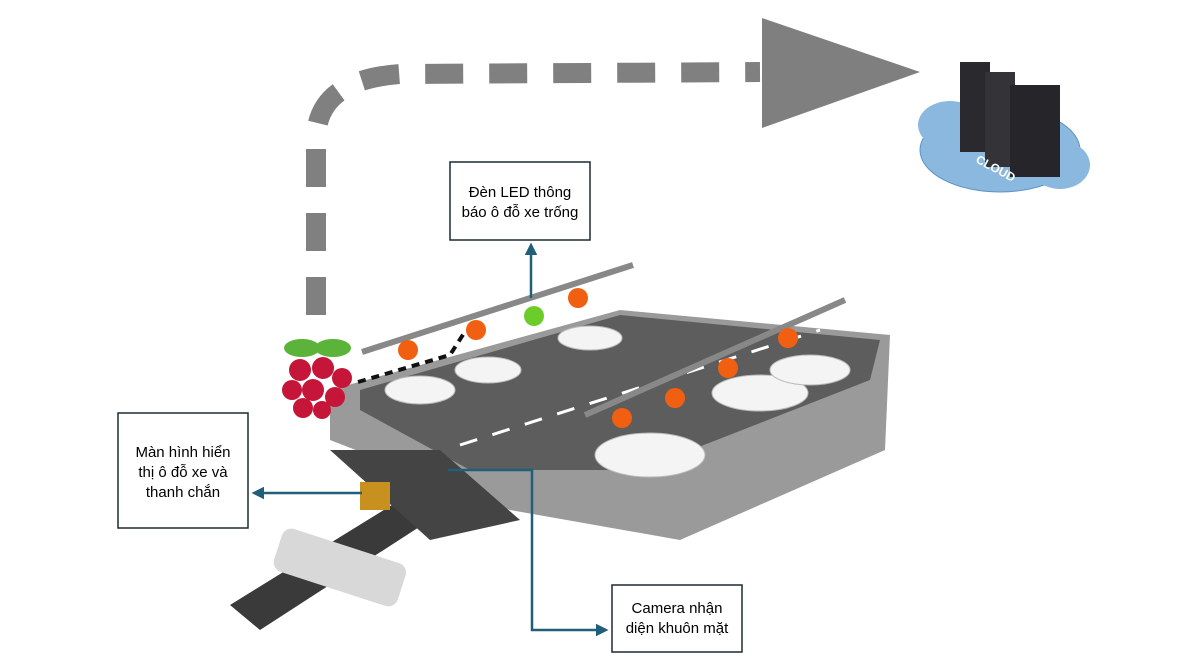 This screenshot has width=1189, height=665. I want to click on pi-link, so click(412, 356).